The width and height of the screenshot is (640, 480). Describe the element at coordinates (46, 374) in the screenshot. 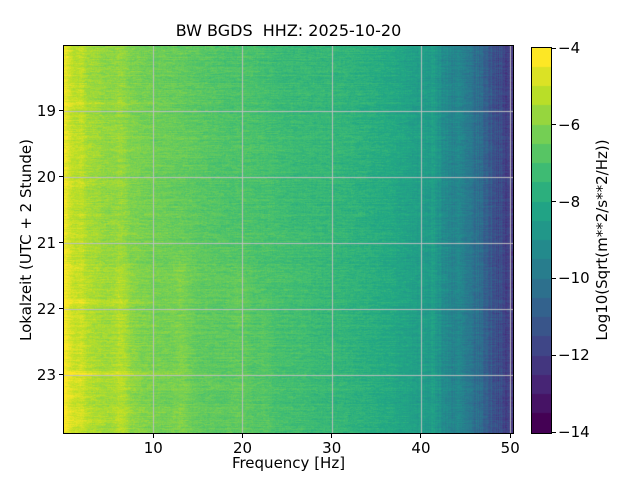

I see `y-tick-label: 23` at that location.